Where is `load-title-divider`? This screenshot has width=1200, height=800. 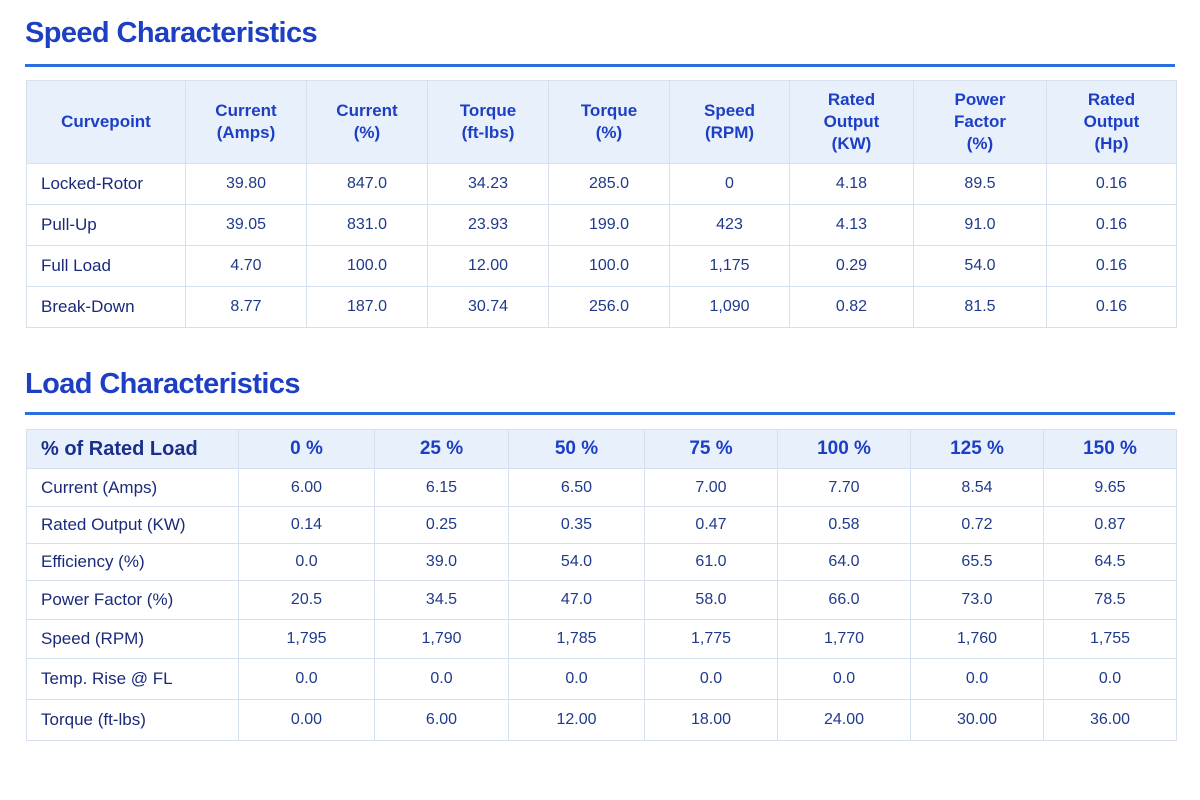 load-title-divider is located at coordinates (600, 413).